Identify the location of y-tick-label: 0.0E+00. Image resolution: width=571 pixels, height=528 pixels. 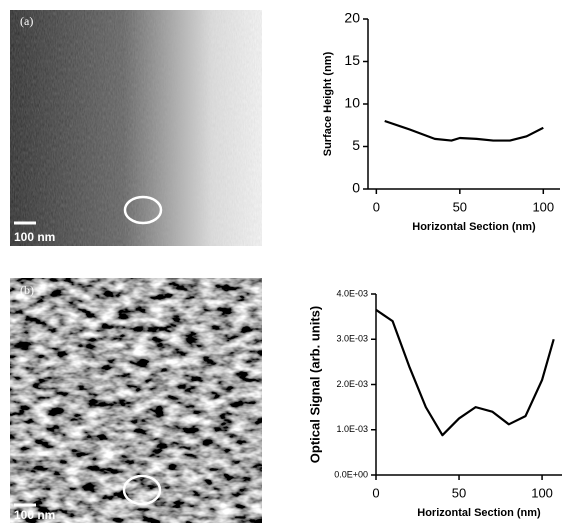
(351, 474).